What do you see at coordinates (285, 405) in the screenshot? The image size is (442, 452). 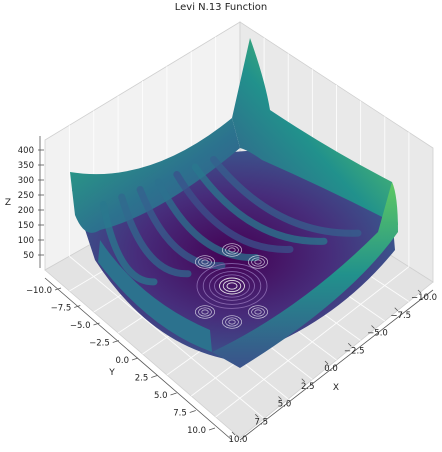 I see `x-tick-label: 5.0` at bounding box center [285, 405].